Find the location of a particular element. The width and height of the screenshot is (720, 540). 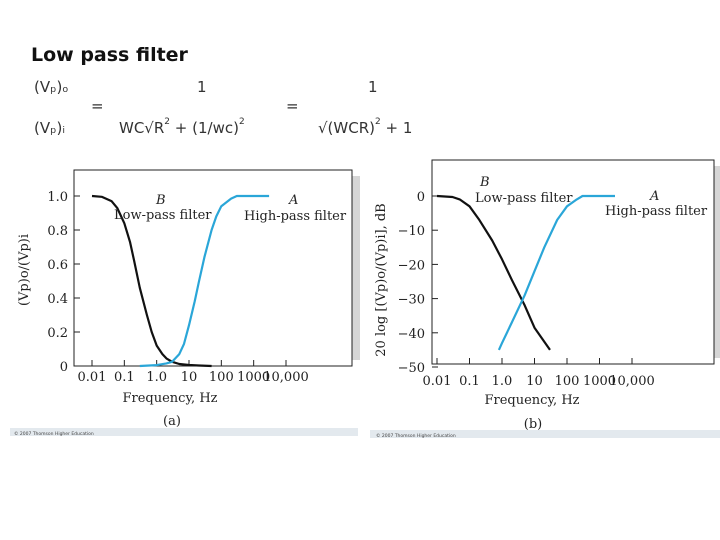

y-axis-label: 20 log [(Vp)o/(Vp)i], dB is located at coordinates (381, 279).